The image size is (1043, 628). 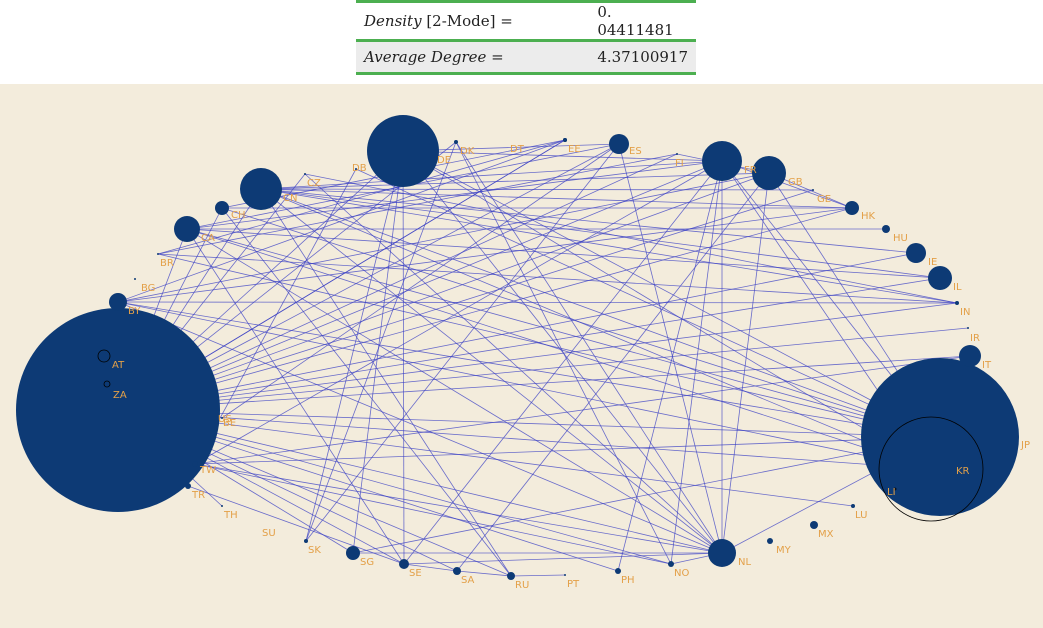 I want to click on node-label-th: TH, so click(x=230, y=515).